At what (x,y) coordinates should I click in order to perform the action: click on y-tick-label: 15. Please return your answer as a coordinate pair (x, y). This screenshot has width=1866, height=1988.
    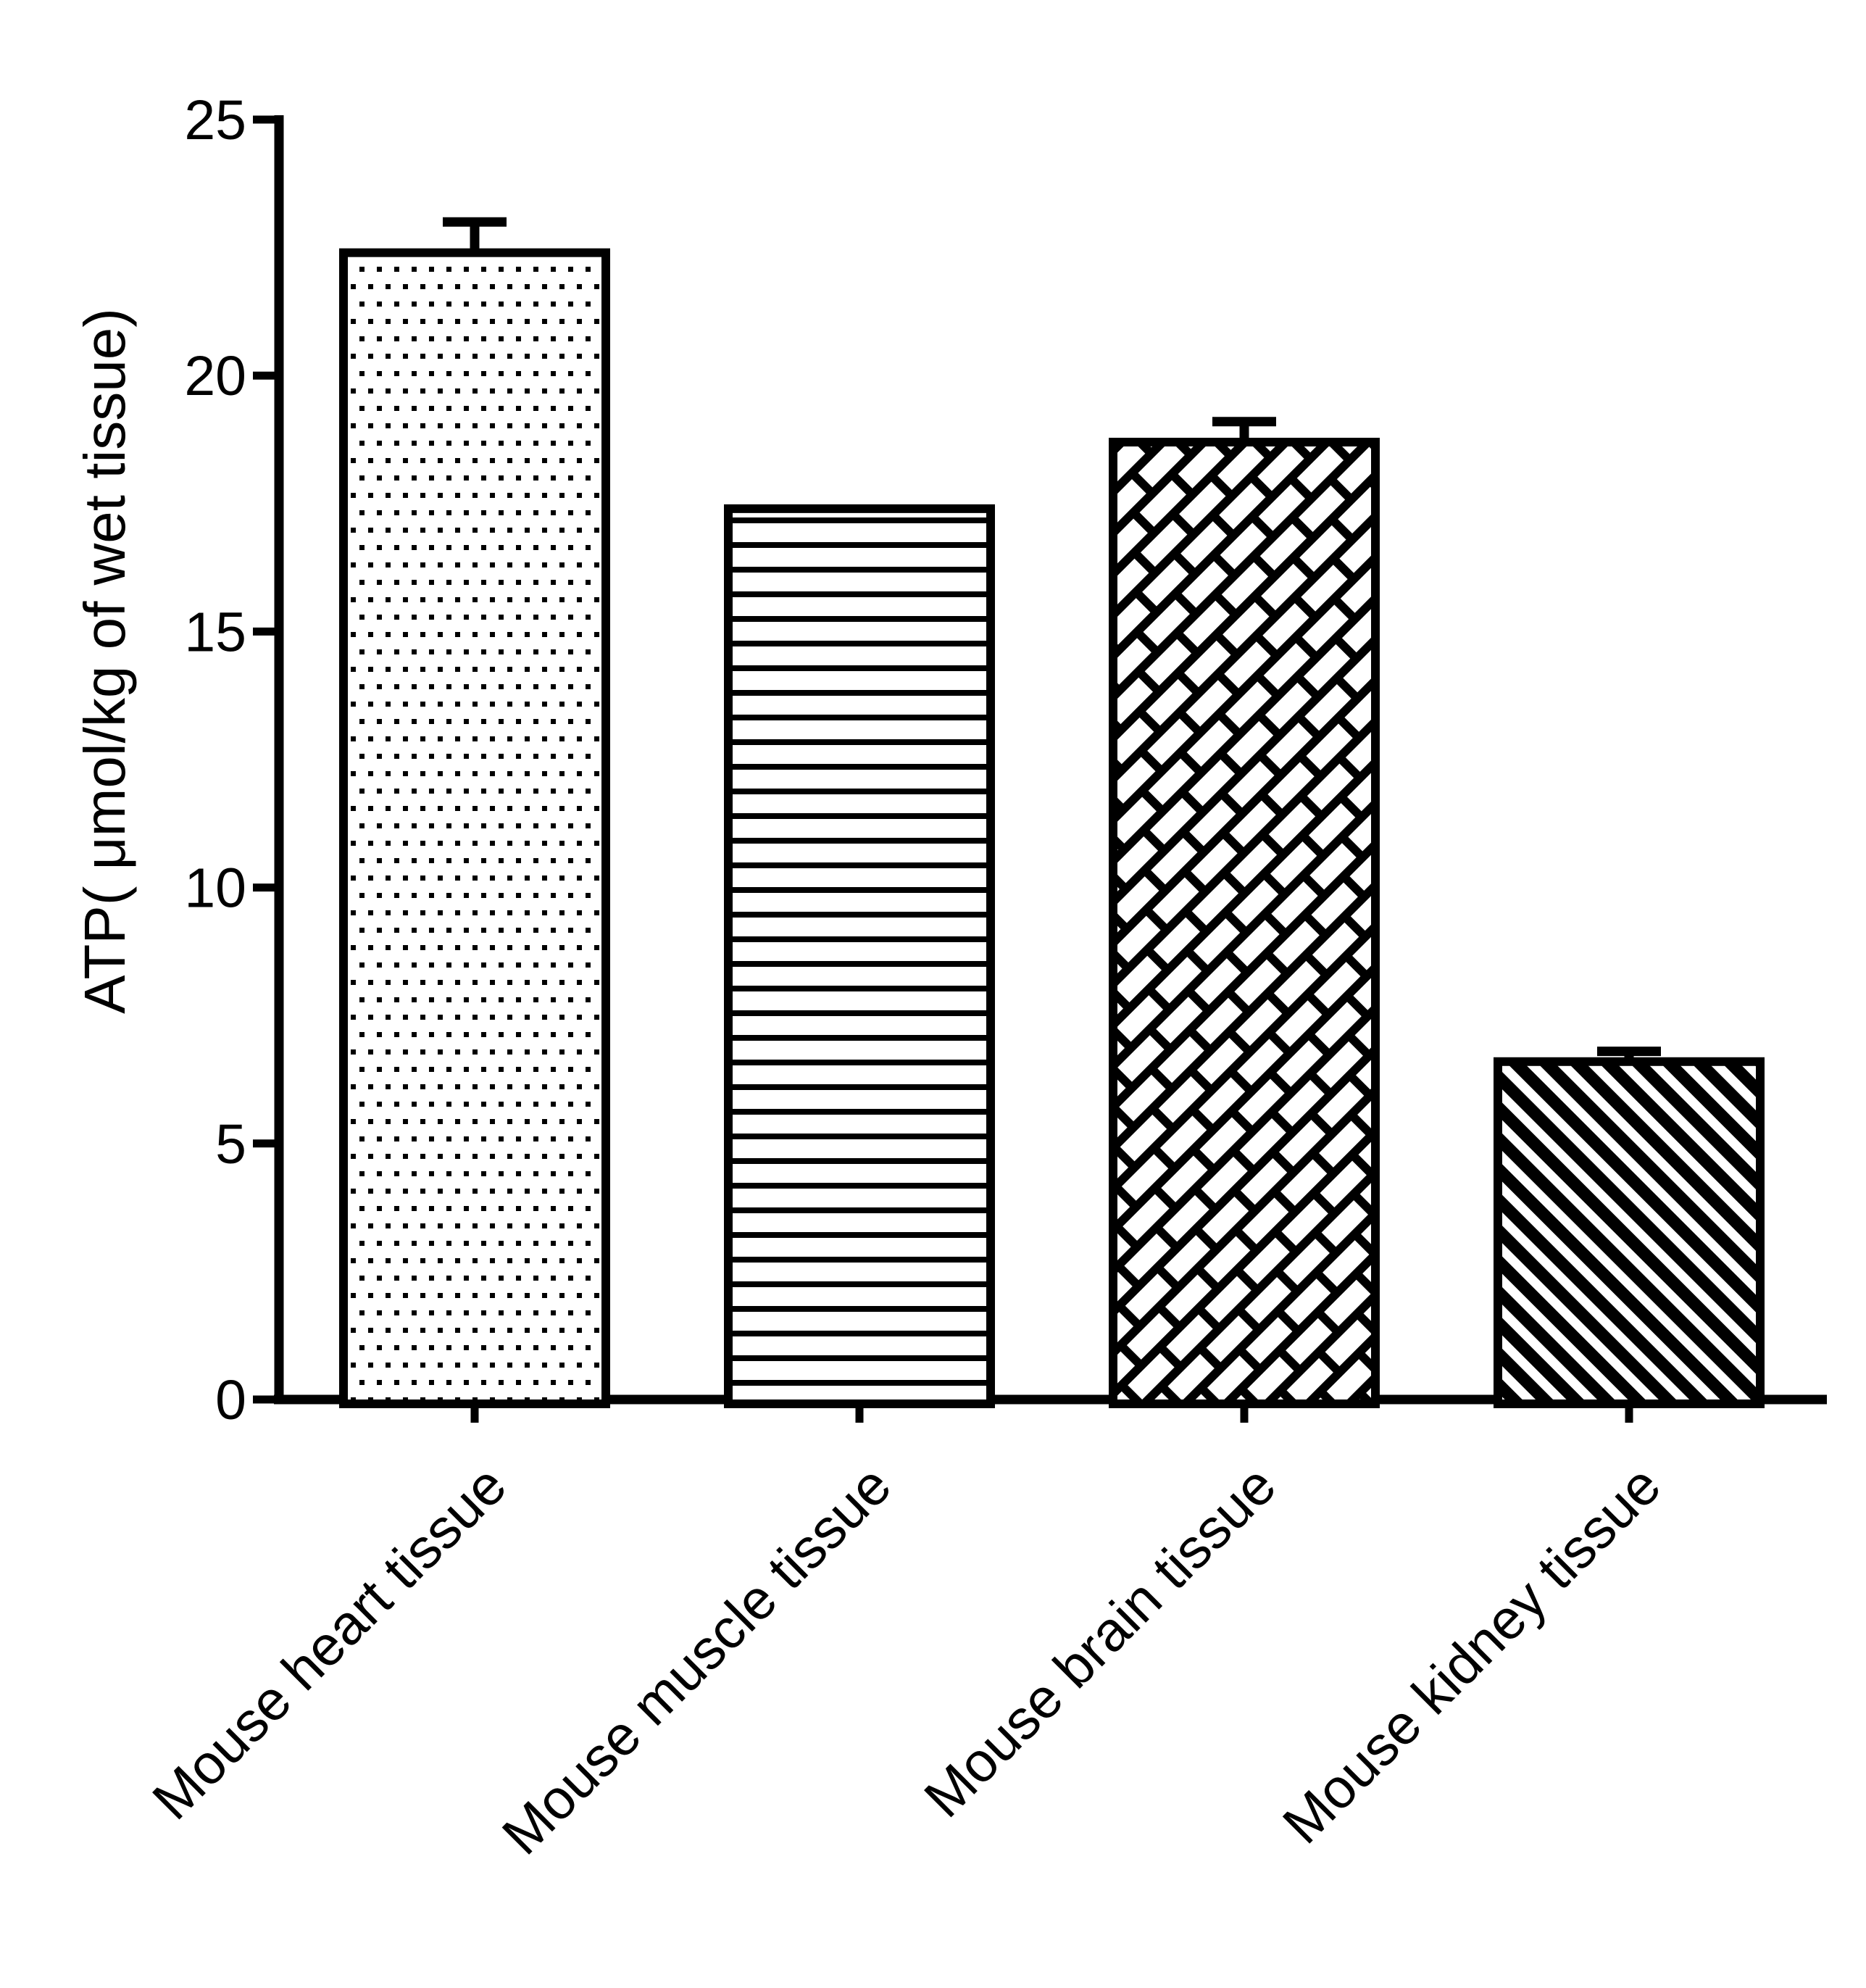
    Looking at the image, I should click on (215, 632).